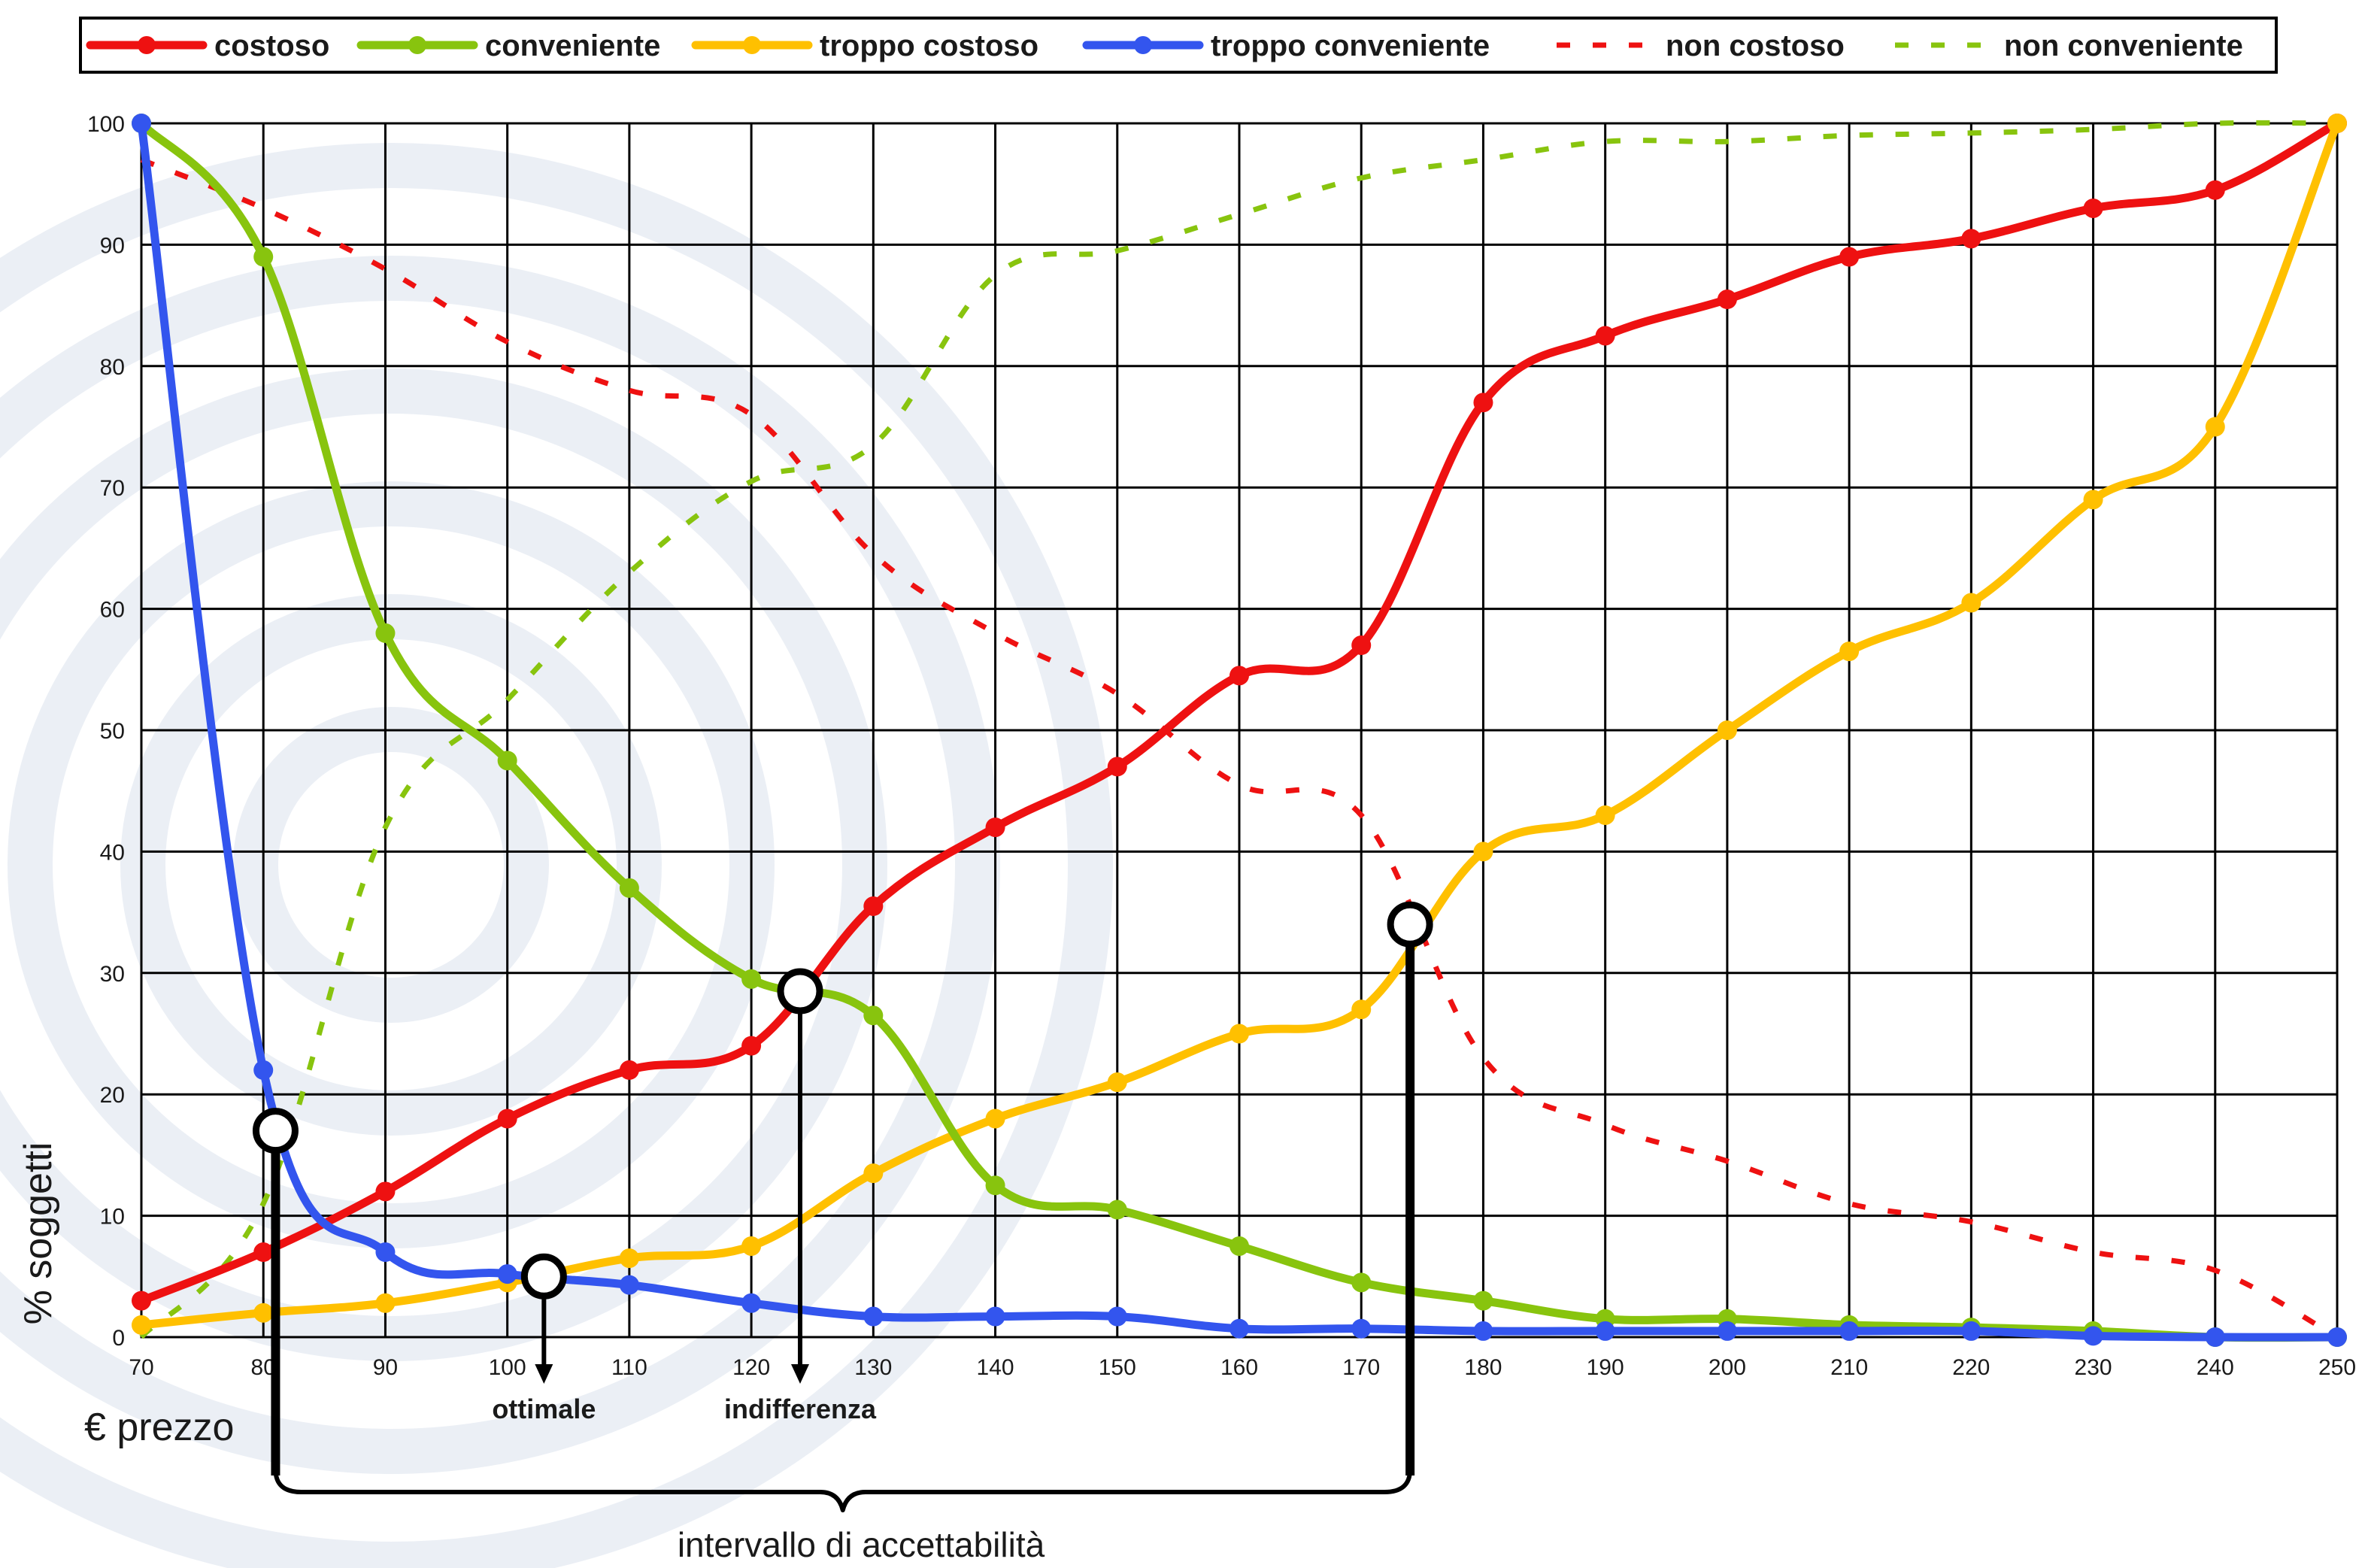 The height and width of the screenshot is (1568, 2368). What do you see at coordinates (1483, 1367) in the screenshot?
I see `x-tick-label-180: 180` at bounding box center [1483, 1367].